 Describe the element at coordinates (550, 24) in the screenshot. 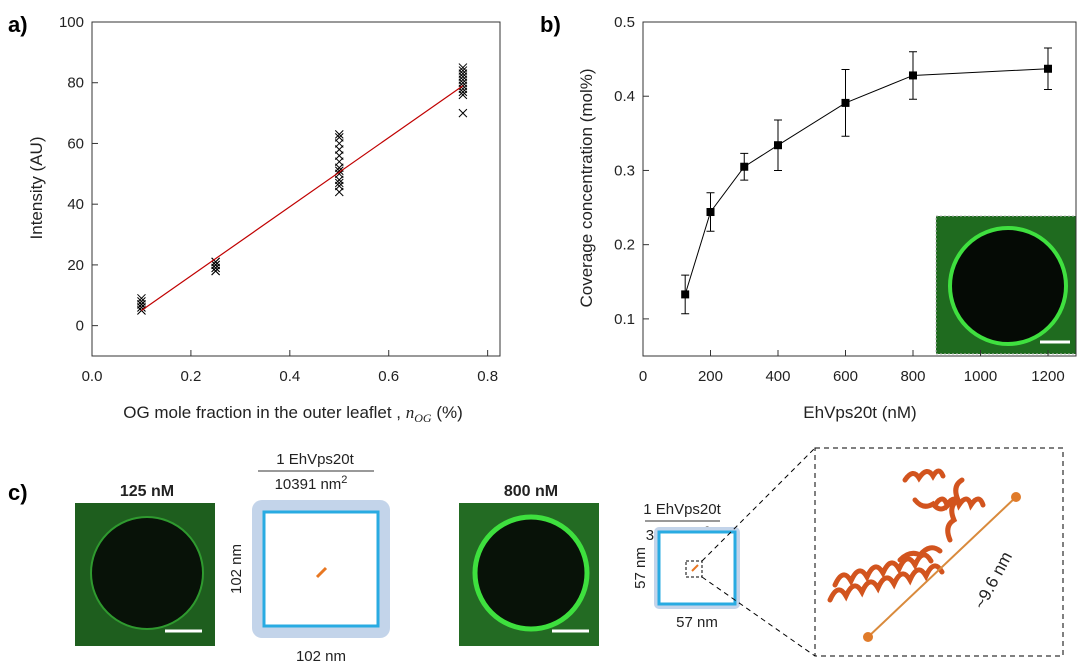

I see `panel-label: b)` at that location.